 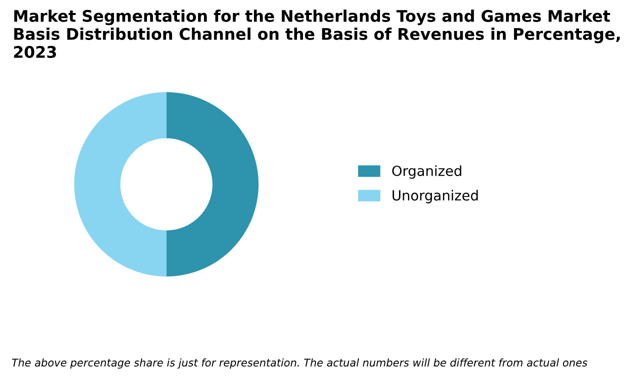 I want to click on legend-label: Organized, so click(x=427, y=172).